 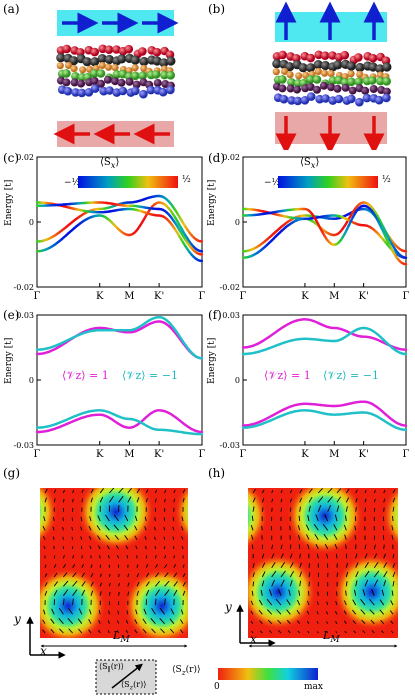 I want to click on axis-label-x-g: x, so click(x=43, y=651).